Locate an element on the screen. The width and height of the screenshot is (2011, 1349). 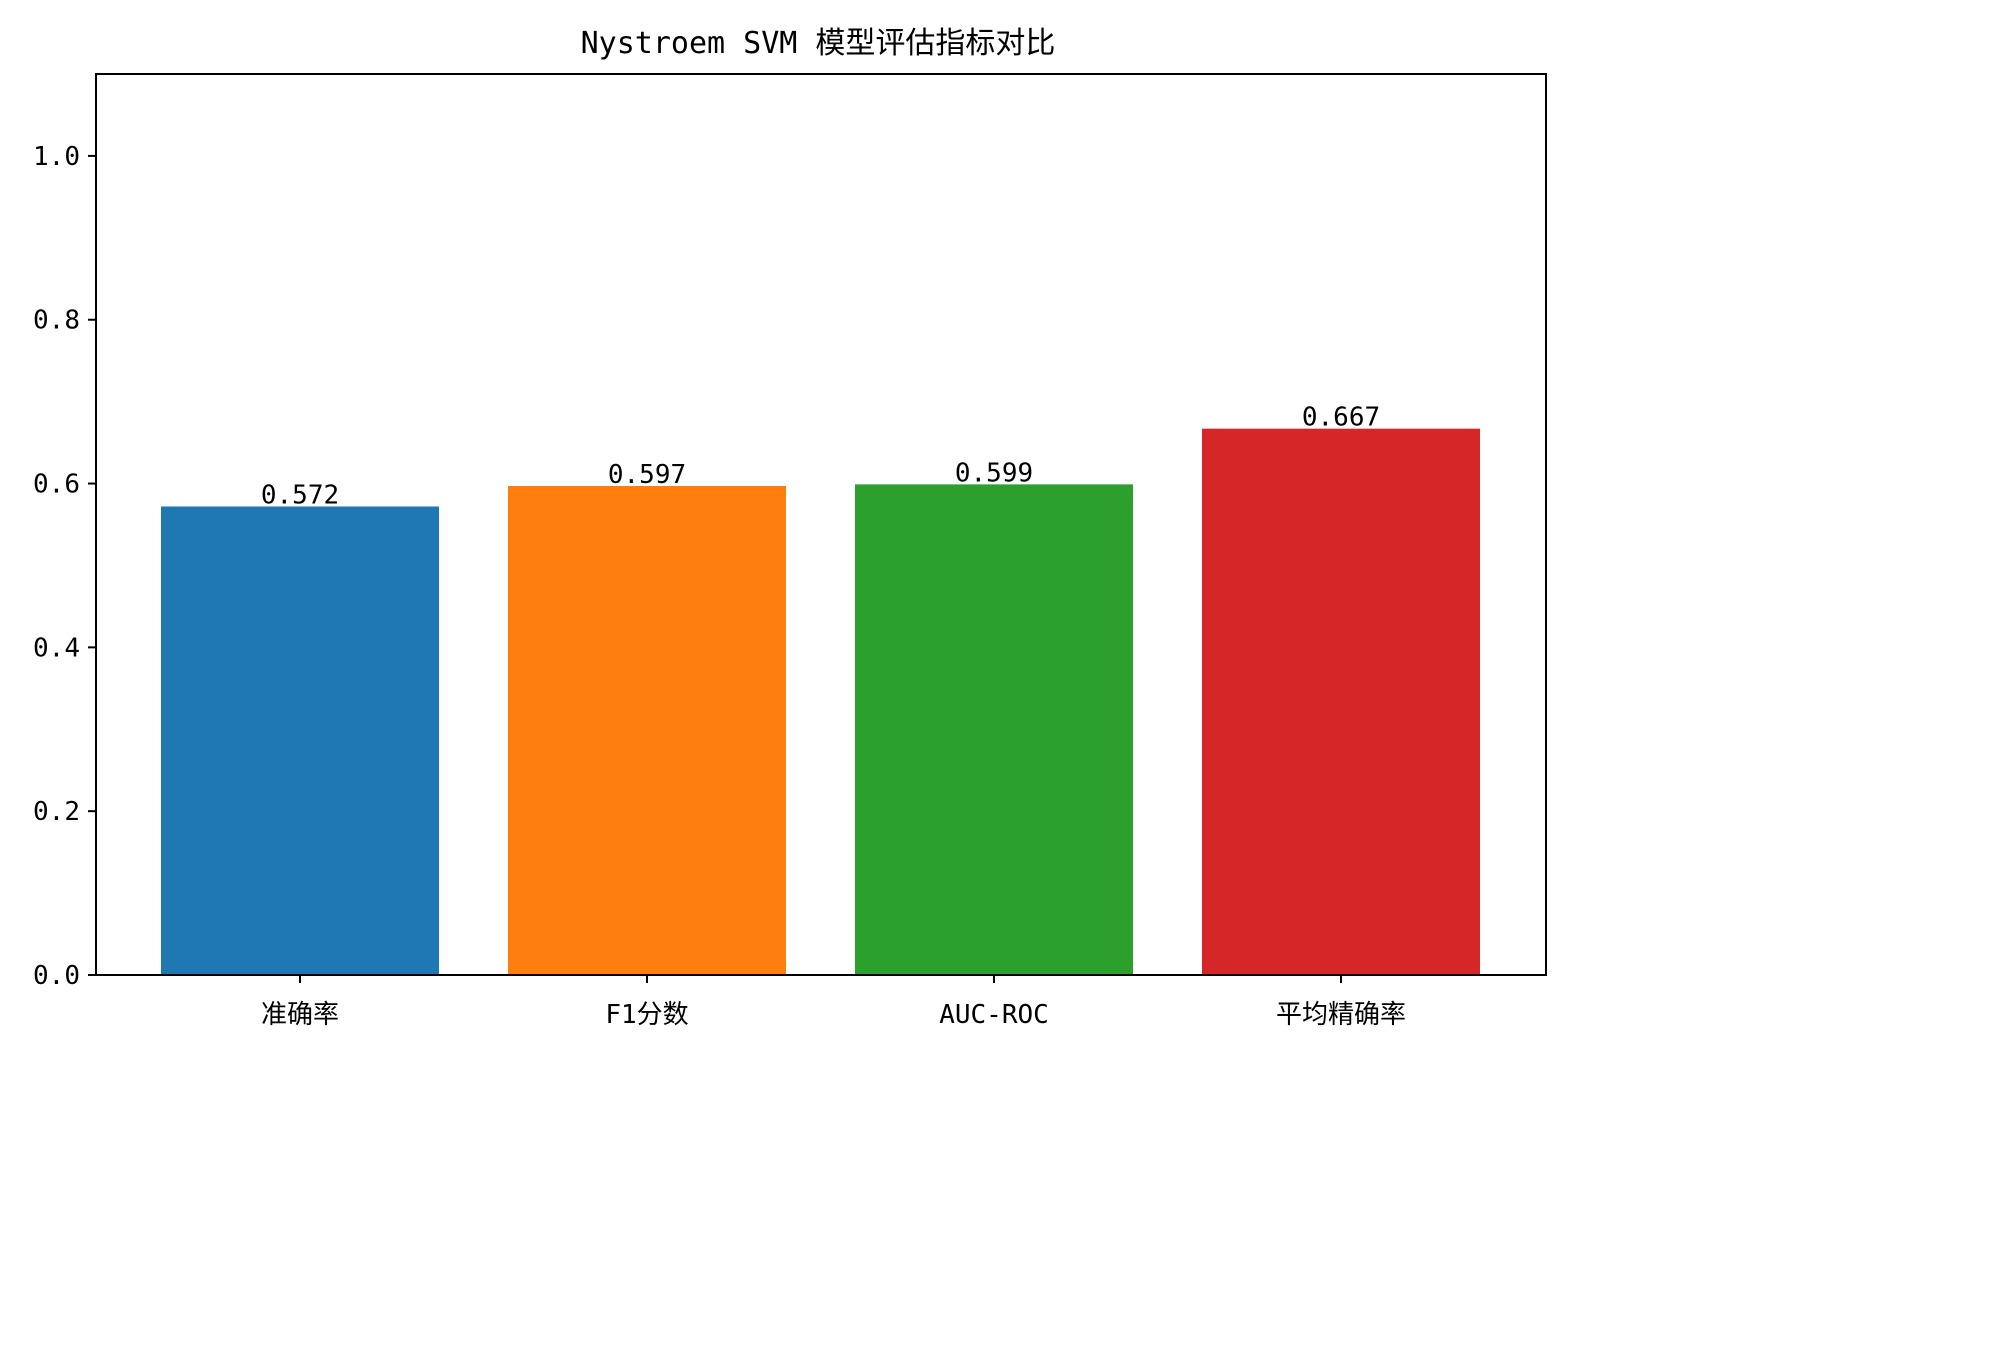
y-tick-label-5: 1.0 is located at coordinates (56, 157).